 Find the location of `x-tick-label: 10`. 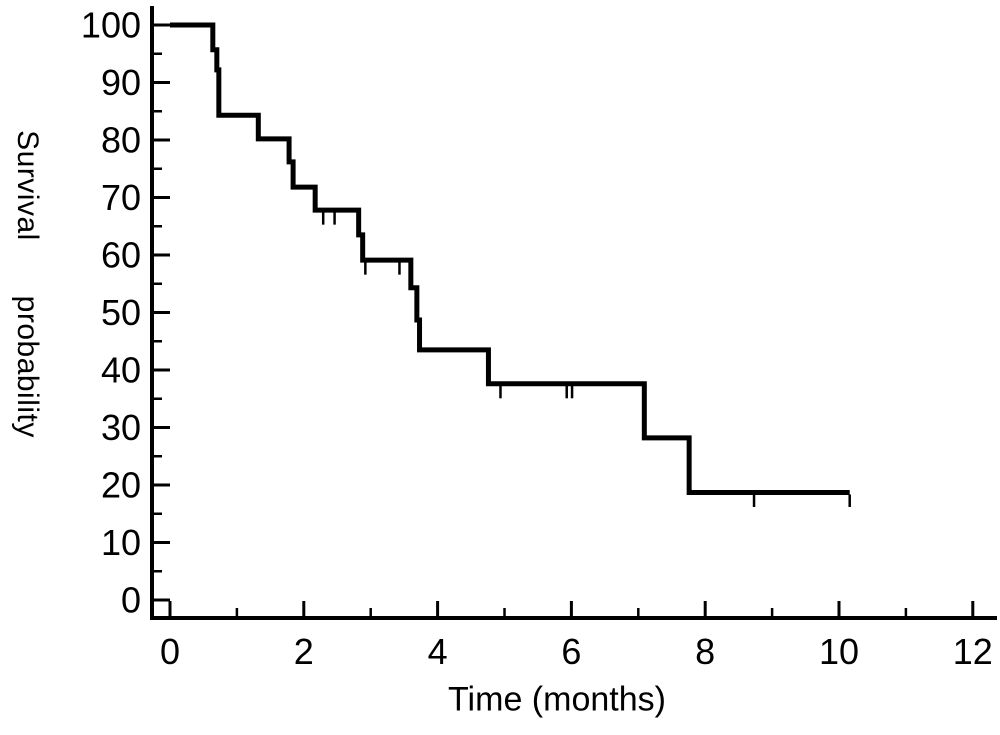

x-tick-label: 10 is located at coordinates (839, 651).